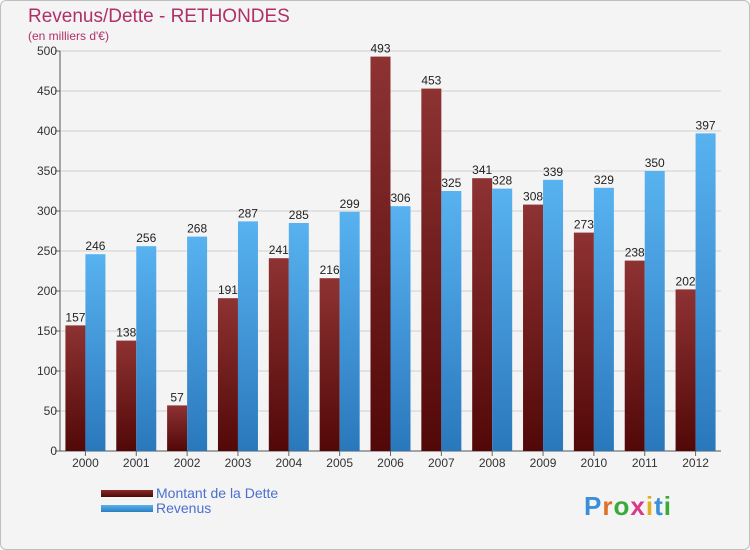 Image resolution: width=750 pixels, height=550 pixels. What do you see at coordinates (339, 463) in the screenshot?
I see `x-tick-label: 2005` at bounding box center [339, 463].